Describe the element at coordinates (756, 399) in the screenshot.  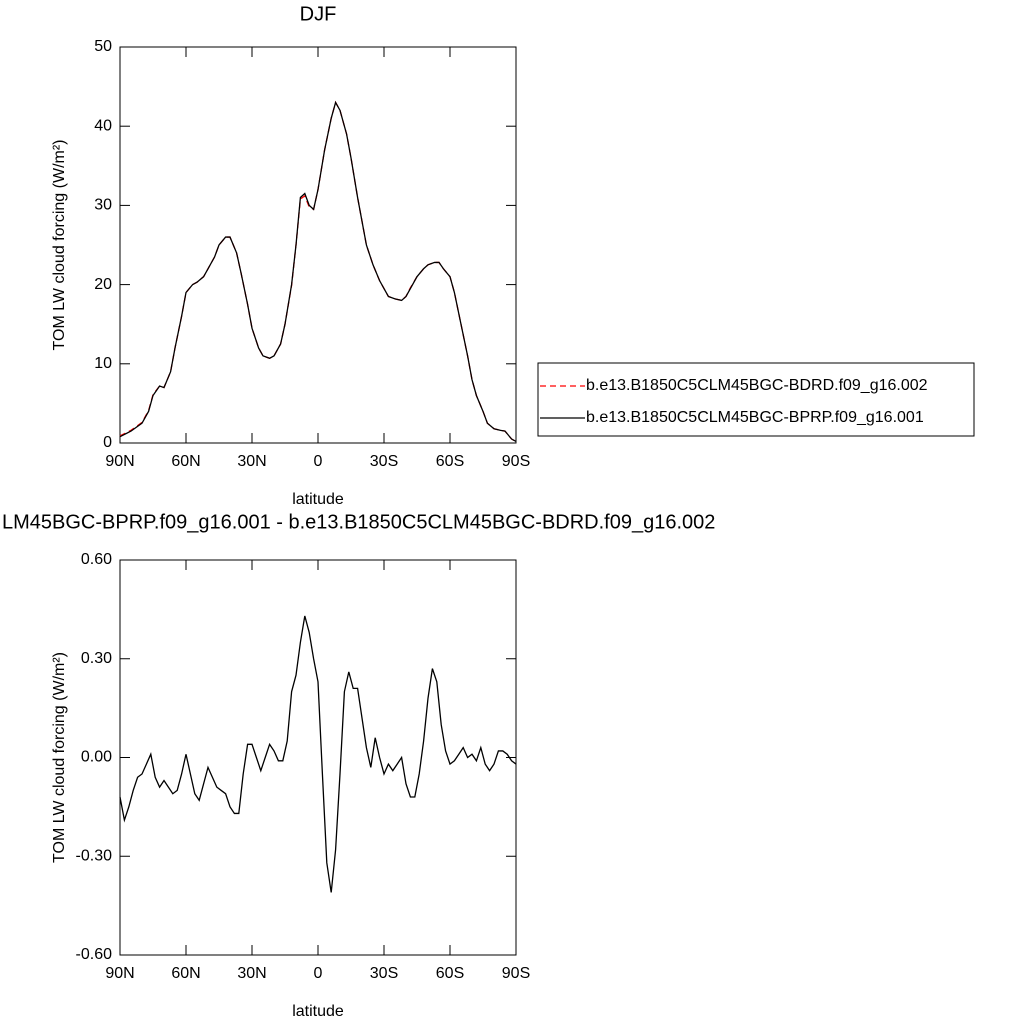
I see `legend-box` at that location.